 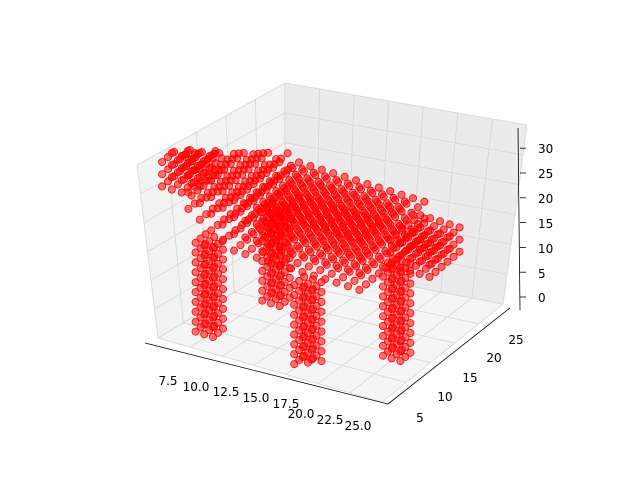 What do you see at coordinates (542, 274) in the screenshot?
I see `z-tick-label: 5` at bounding box center [542, 274].